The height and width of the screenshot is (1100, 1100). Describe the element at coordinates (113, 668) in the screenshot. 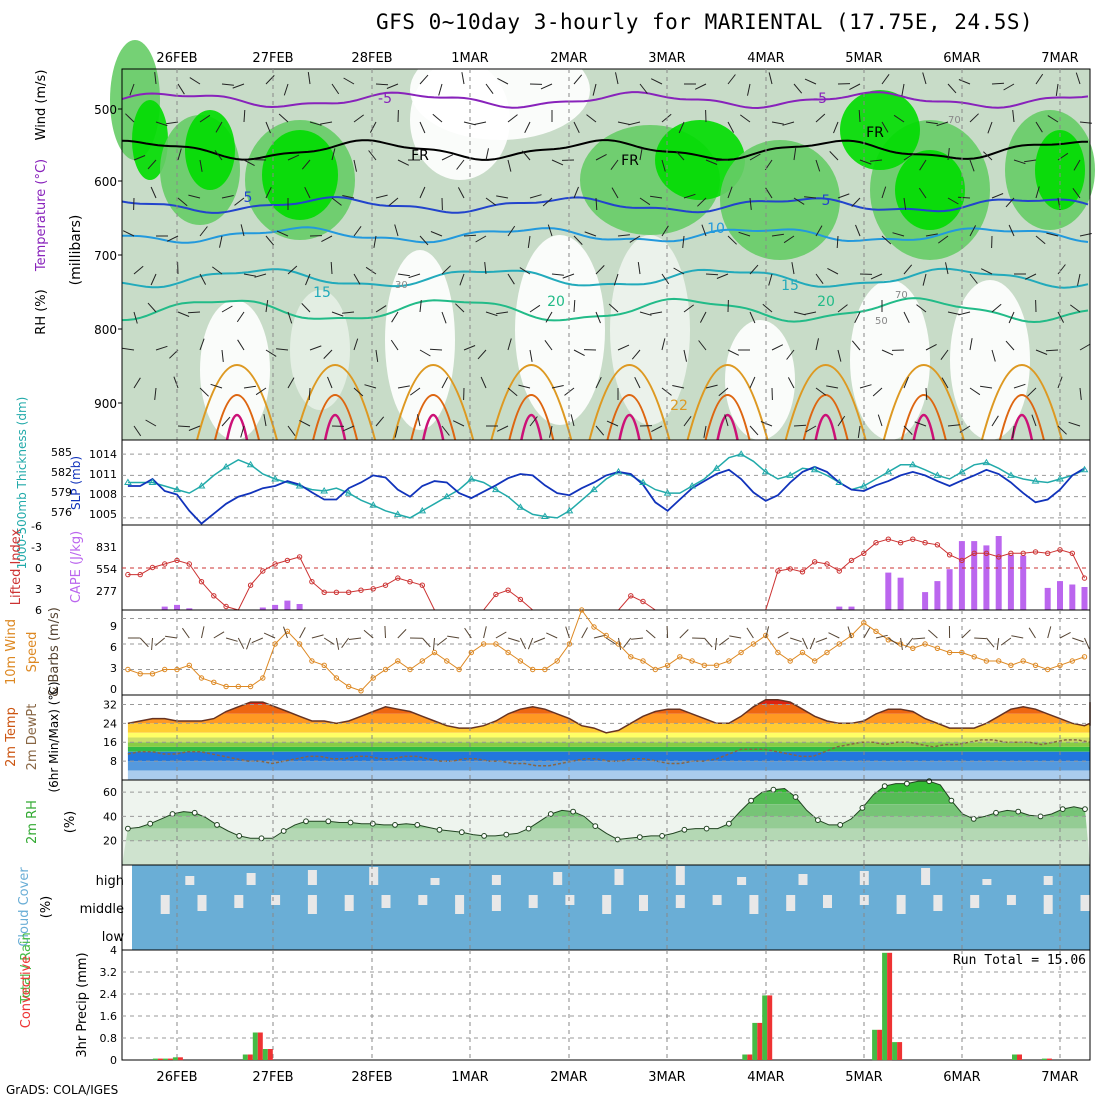

I see `wind-tick: 3` at that location.